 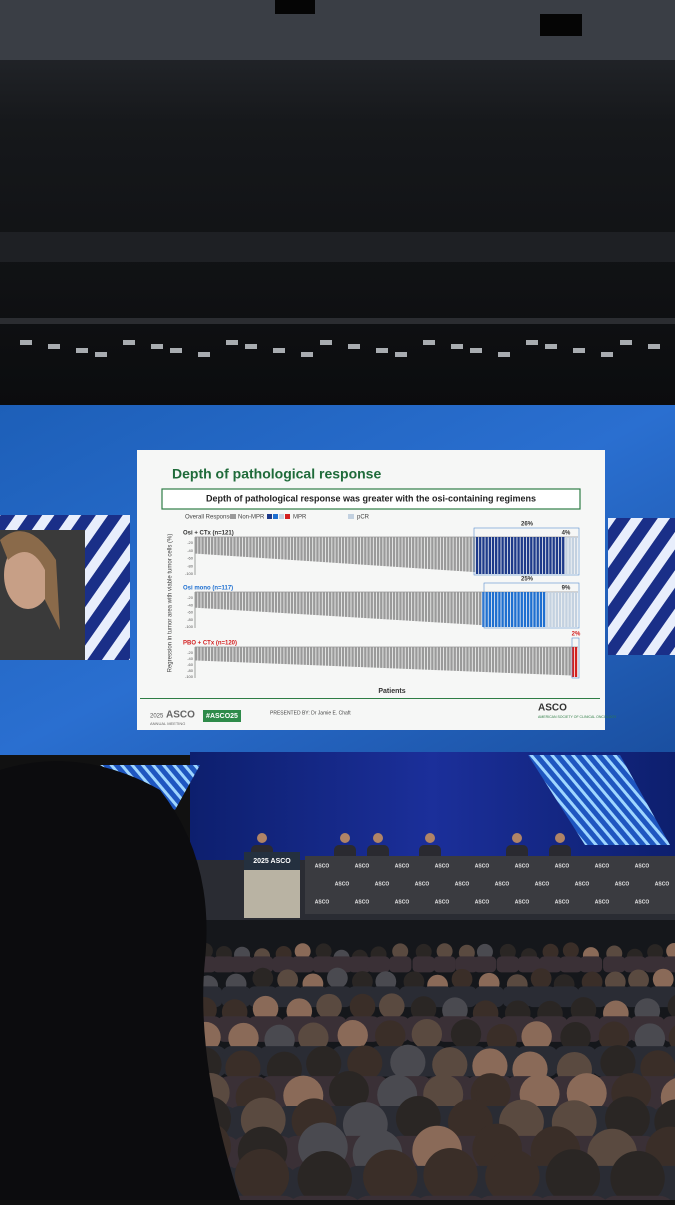 What do you see at coordinates (210, 644) in the screenshot?
I see `panel-label: PBO + CTx (n=120)` at bounding box center [210, 644].